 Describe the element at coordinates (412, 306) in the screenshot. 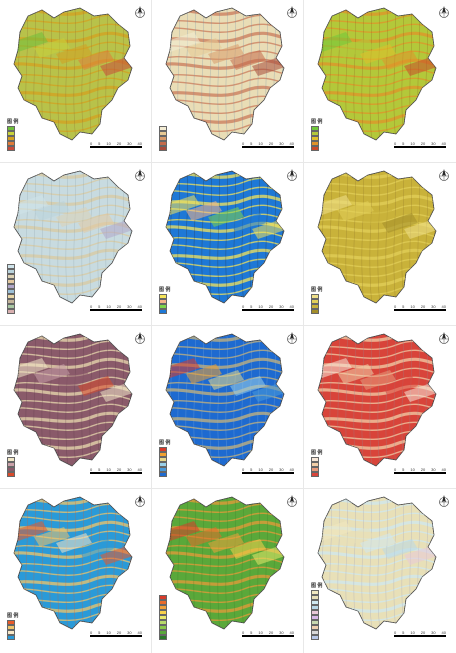

I see `scale-tick-label: 10` at that location.